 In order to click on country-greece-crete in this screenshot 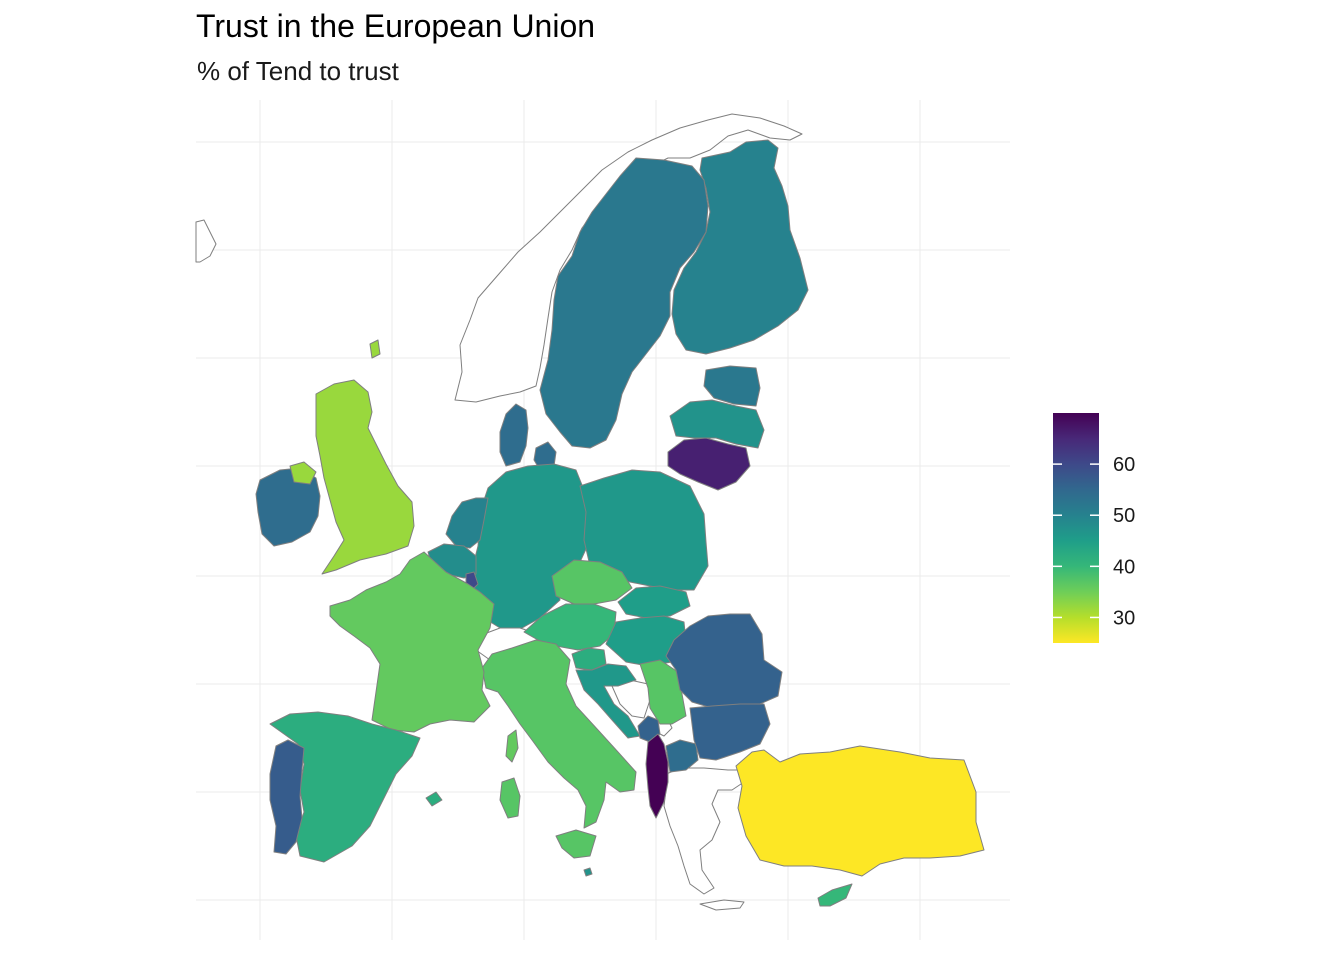, I will do `click(722, 905)`.